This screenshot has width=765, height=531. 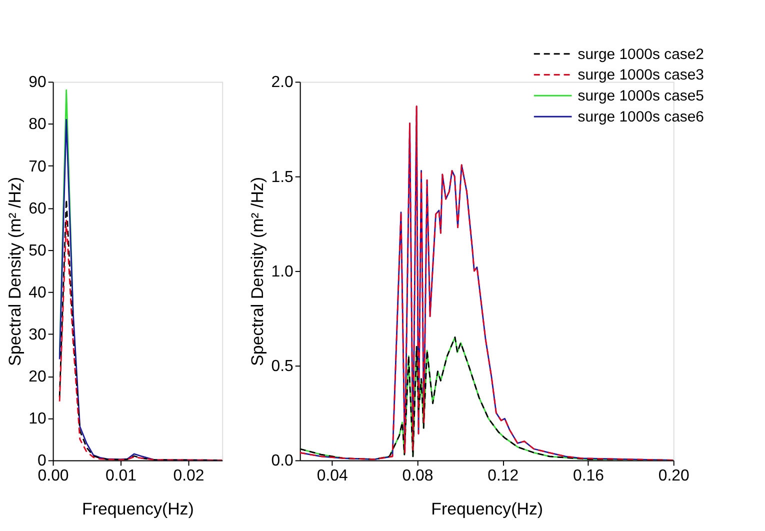 I want to click on x-tick-label: 0.12, so click(x=503, y=476).